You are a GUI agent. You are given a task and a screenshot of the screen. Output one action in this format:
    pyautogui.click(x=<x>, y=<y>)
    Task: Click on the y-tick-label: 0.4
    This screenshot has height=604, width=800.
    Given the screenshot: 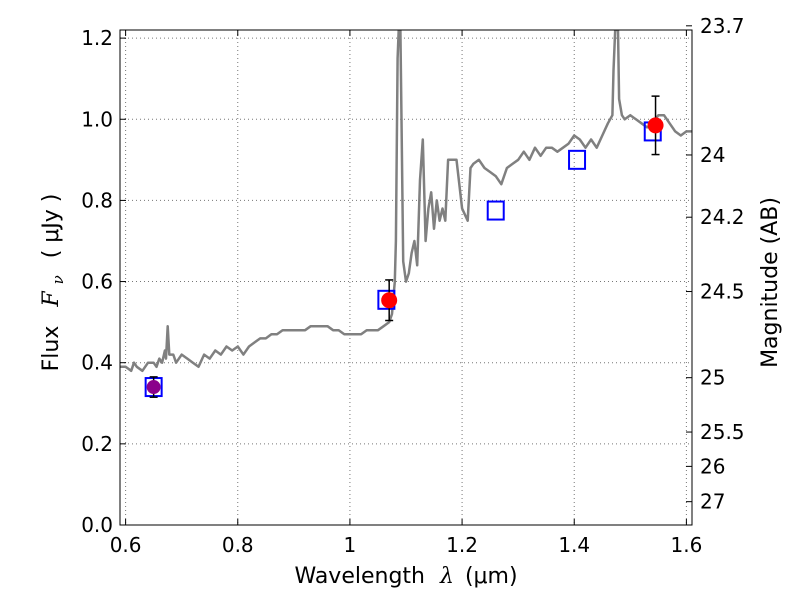 What is the action you would take?
    pyautogui.click(x=97, y=363)
    